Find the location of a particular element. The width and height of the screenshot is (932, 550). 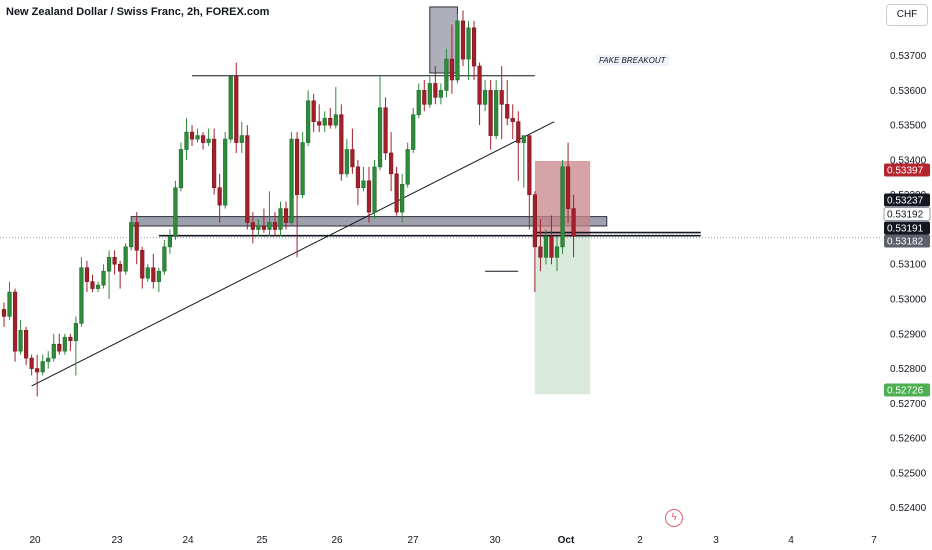

x-tick-label: 30 is located at coordinates (495, 540).